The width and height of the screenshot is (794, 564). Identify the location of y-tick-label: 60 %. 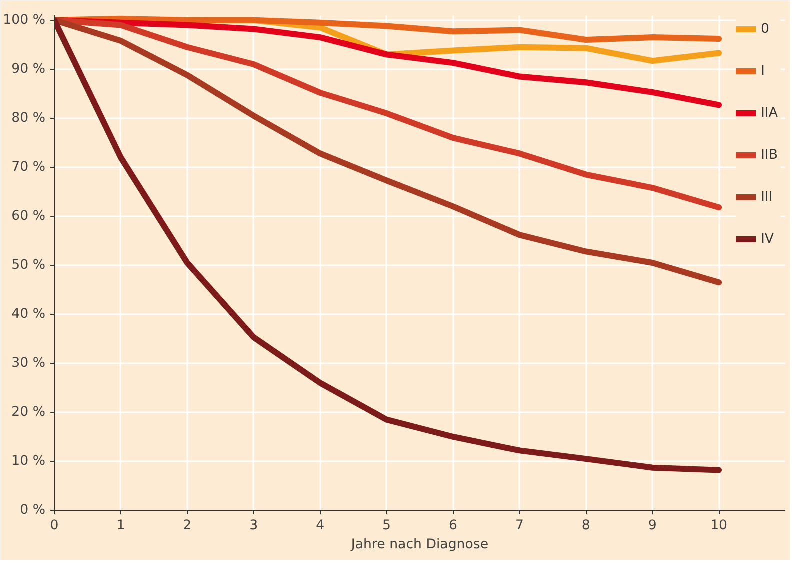
(29, 216).